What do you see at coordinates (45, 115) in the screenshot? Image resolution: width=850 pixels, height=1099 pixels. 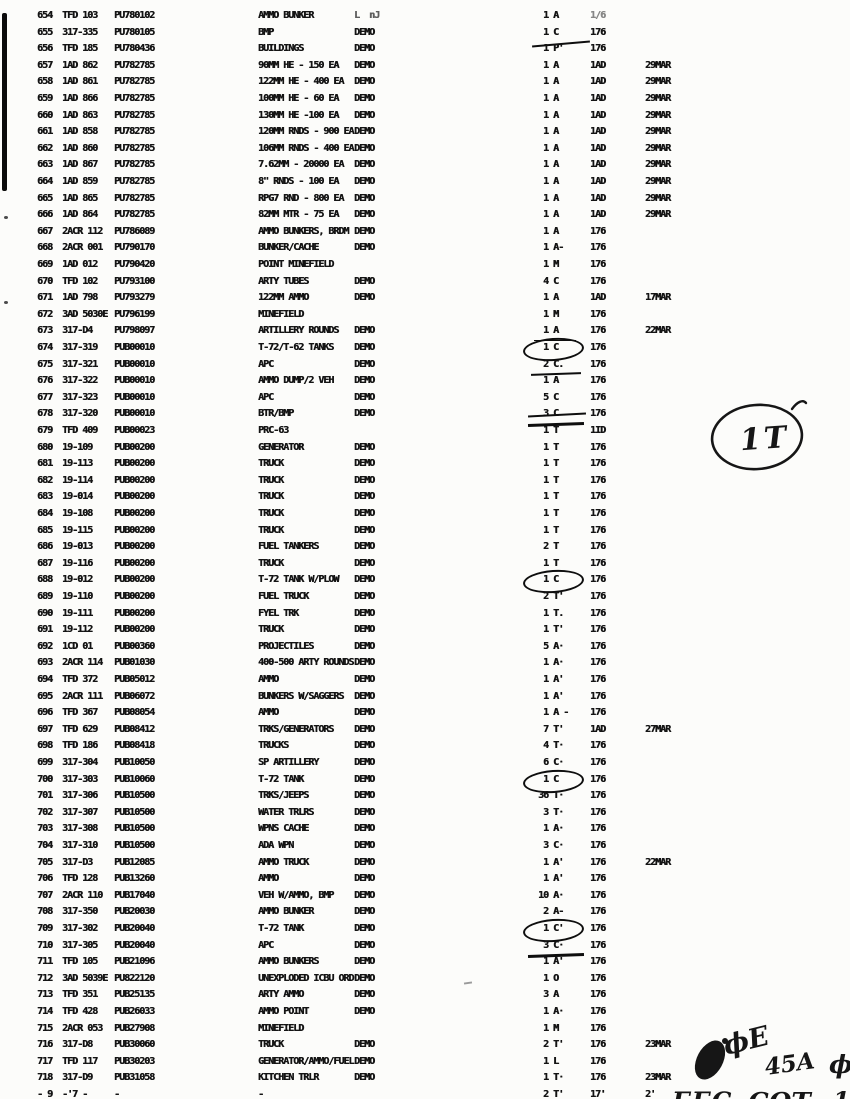 I see `cell-no: 660` at bounding box center [45, 115].